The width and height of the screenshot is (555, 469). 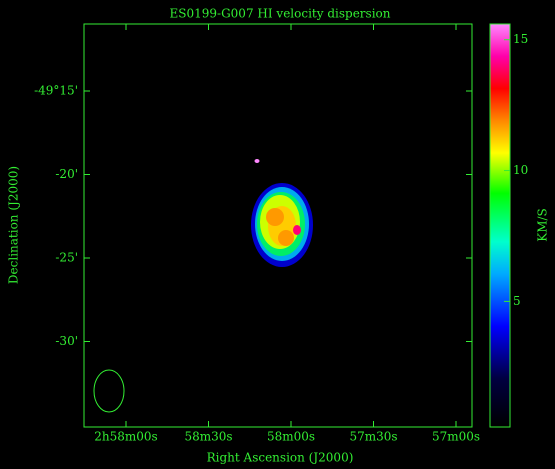 What do you see at coordinates (14, 225) in the screenshot?
I see `y-axis-label: Declination (J2000)` at bounding box center [14, 225].